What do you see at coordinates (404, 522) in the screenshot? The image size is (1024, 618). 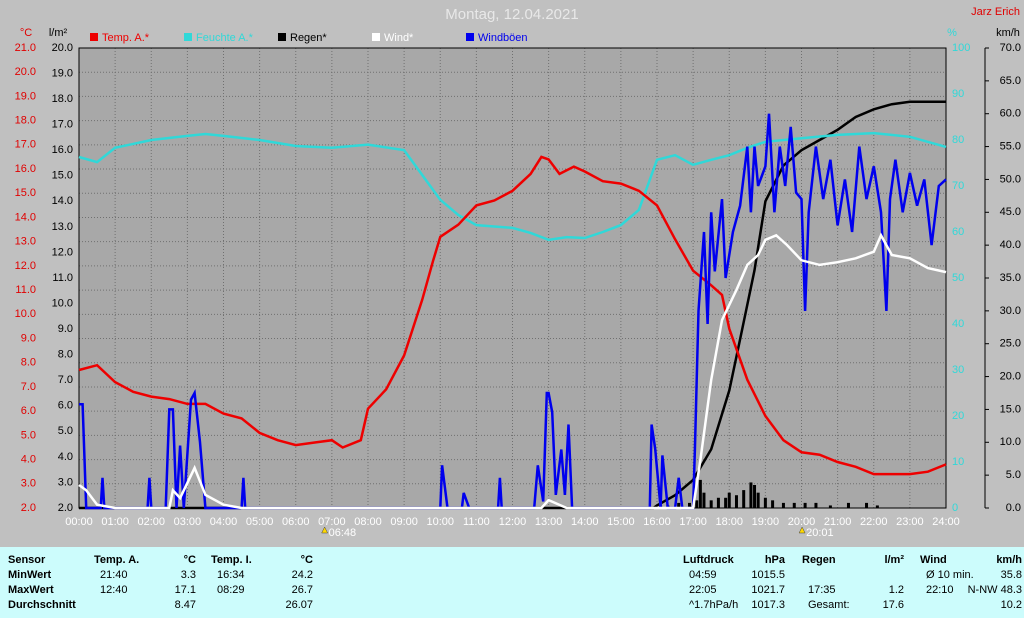 I see `x-tick-label: 09:00` at bounding box center [404, 522].